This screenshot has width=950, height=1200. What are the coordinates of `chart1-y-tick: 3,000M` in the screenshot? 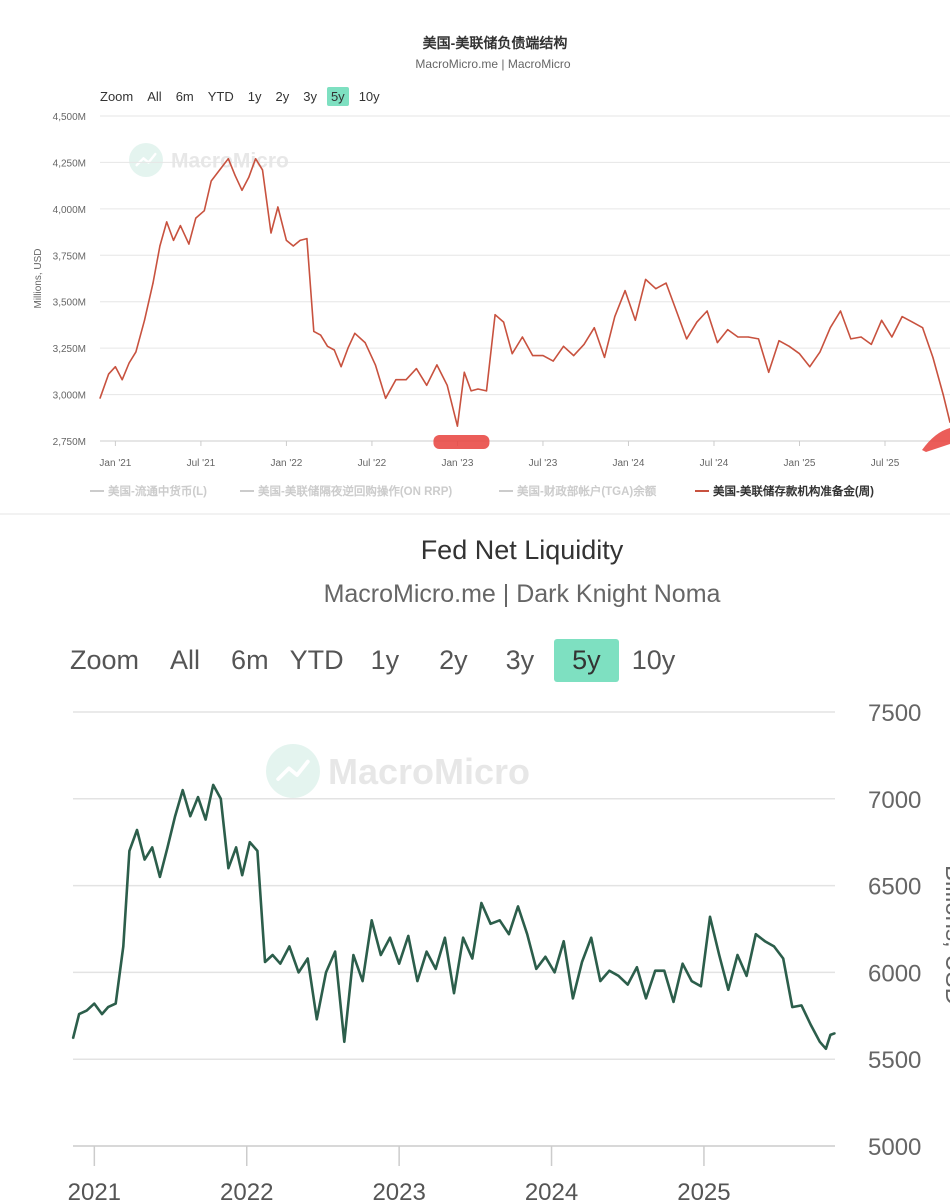 It's located at (69, 396).